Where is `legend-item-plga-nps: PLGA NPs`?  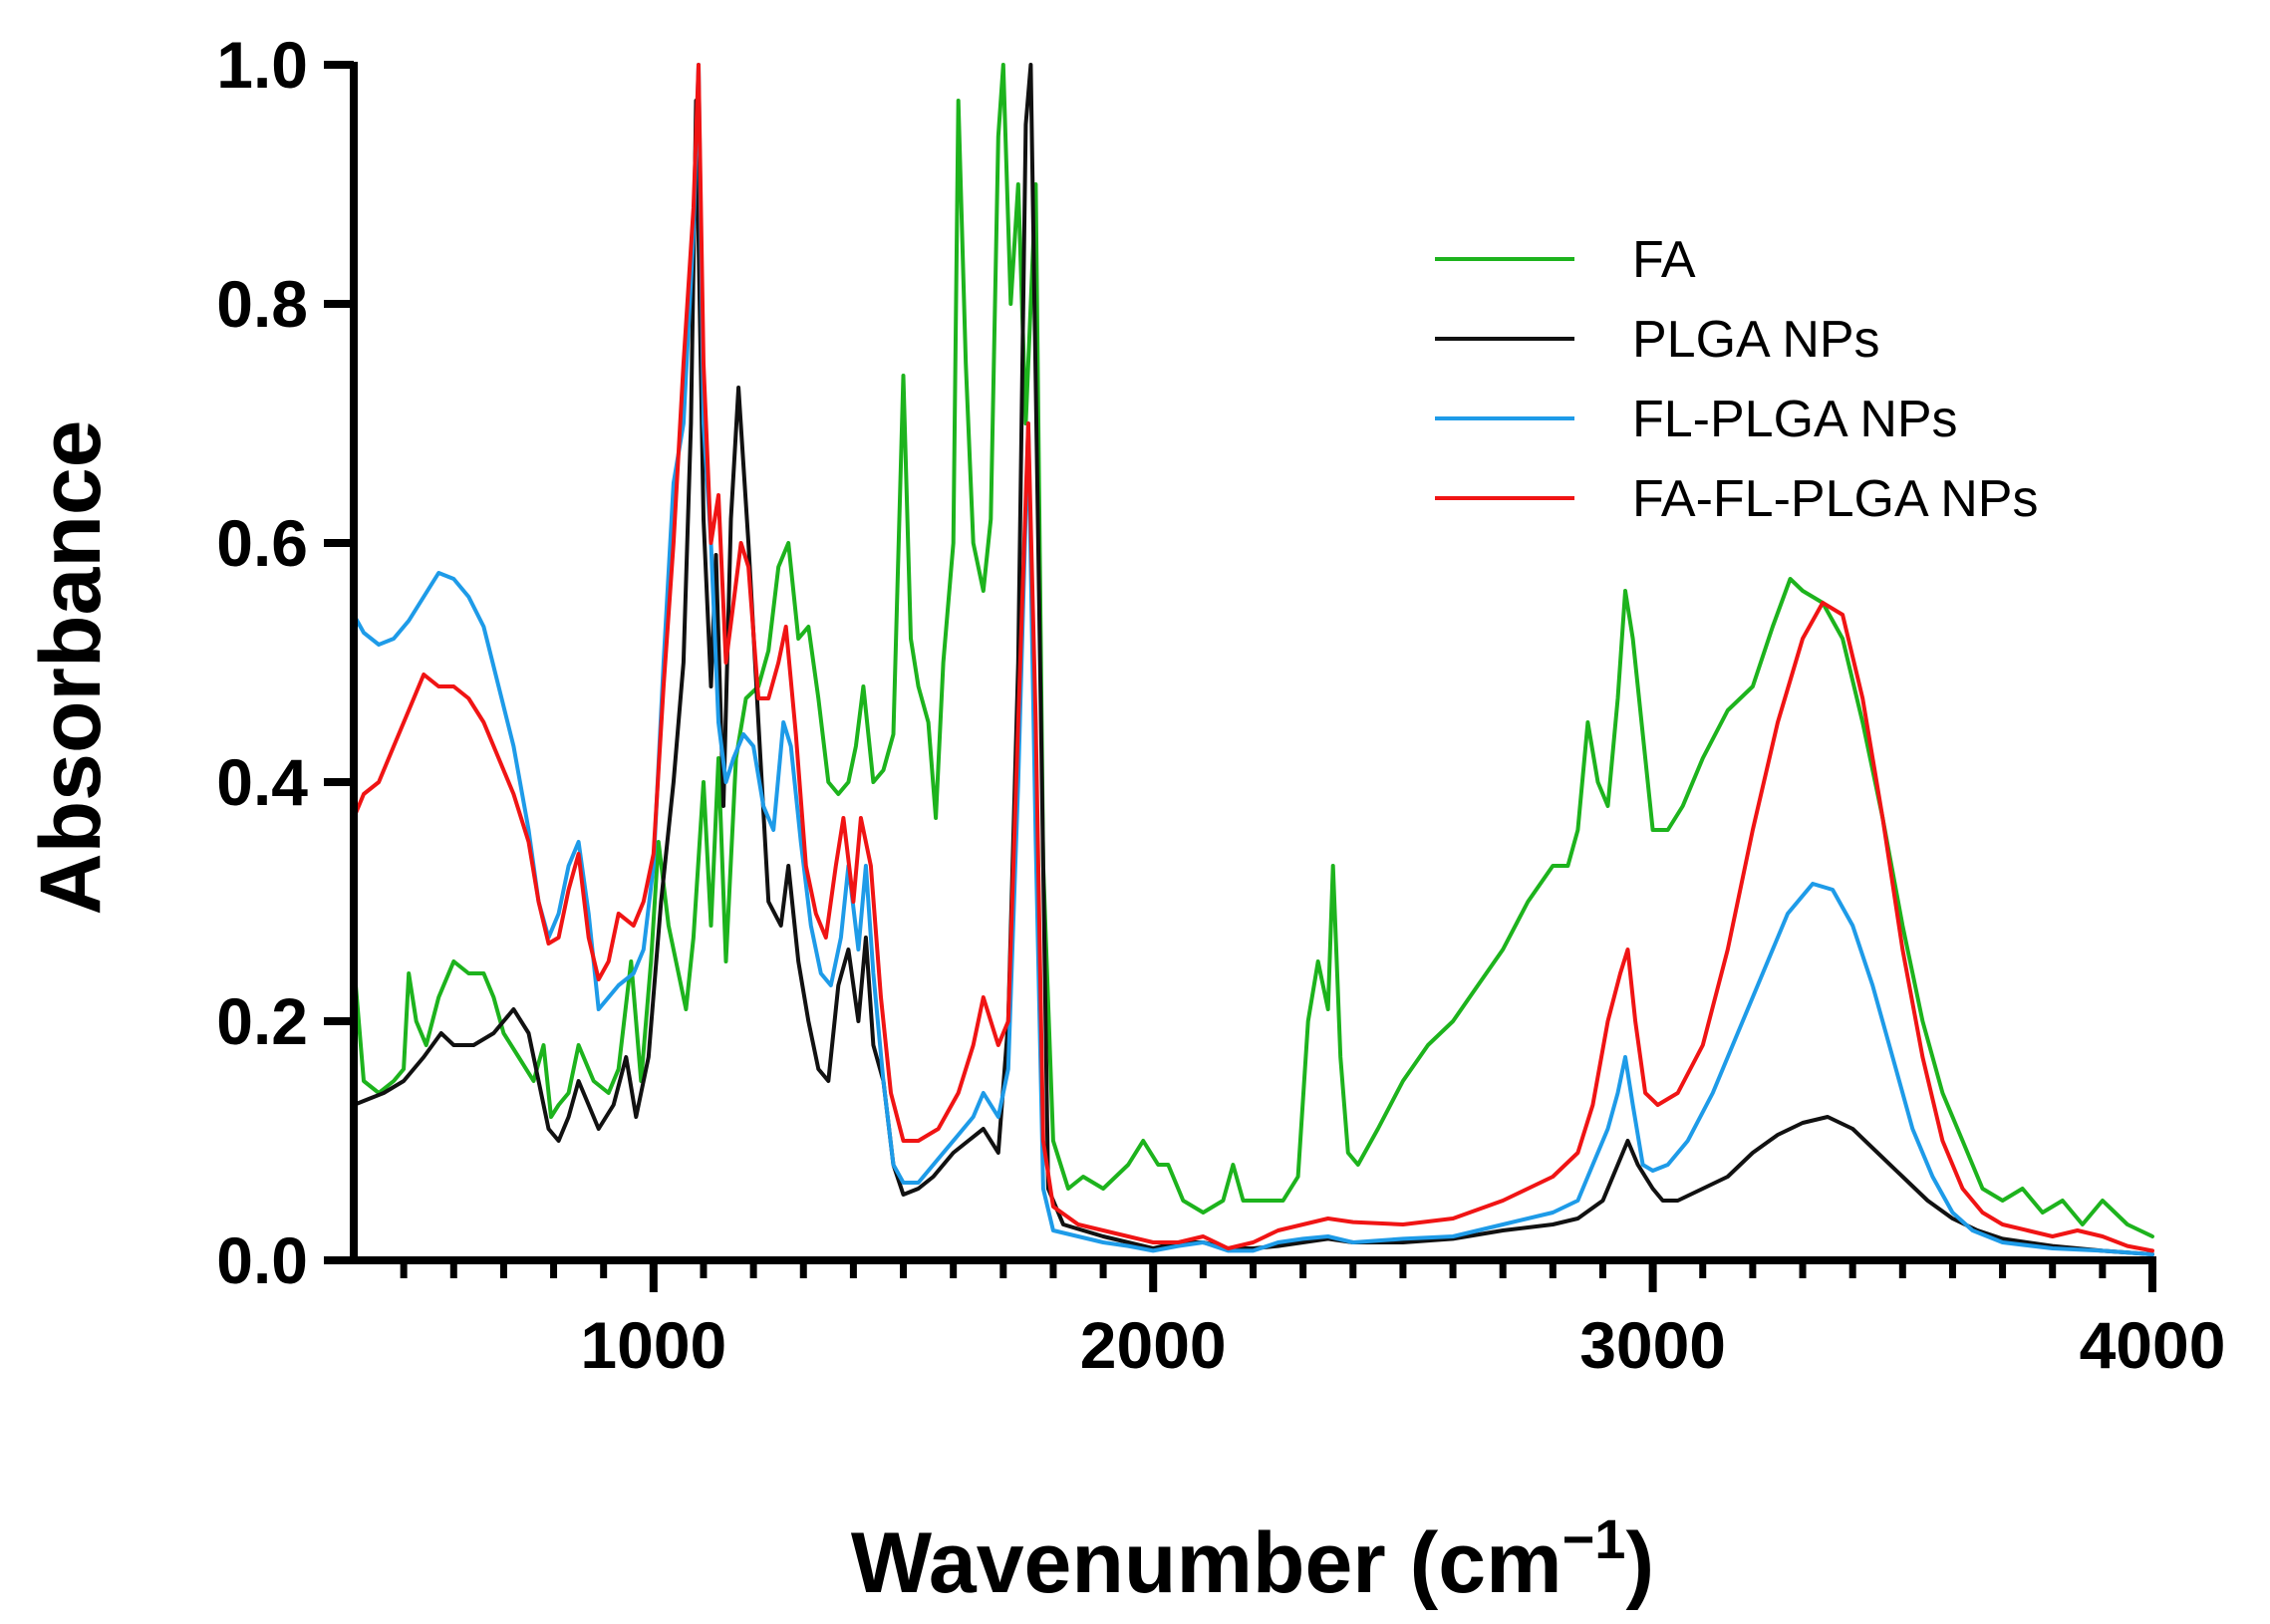 legend-item-plga-nps: PLGA NPs is located at coordinates (1657, 340).